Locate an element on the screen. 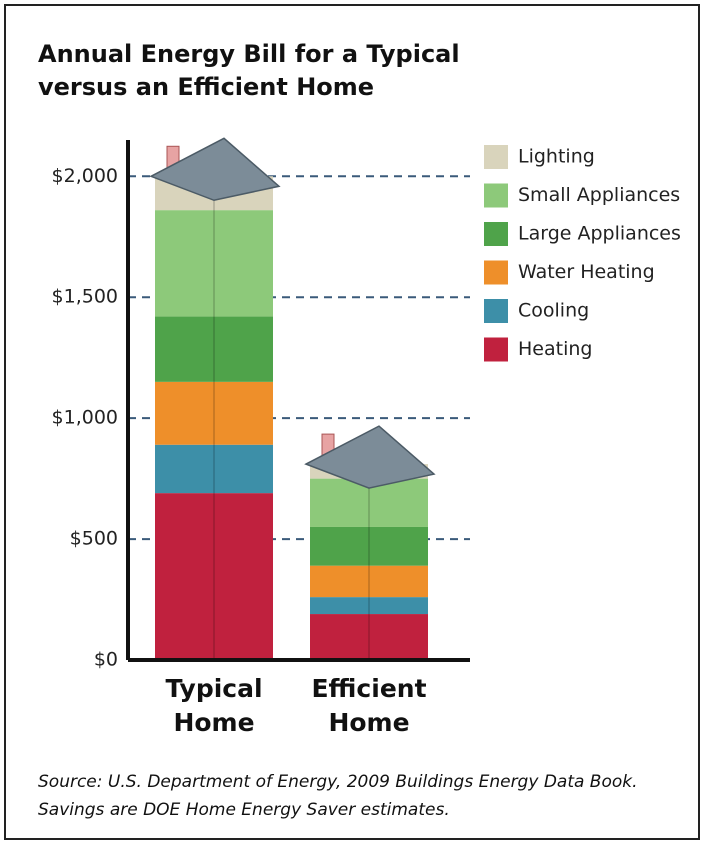 This screenshot has height=844, width=708. y-tick-label: $1,500 is located at coordinates (85, 297).